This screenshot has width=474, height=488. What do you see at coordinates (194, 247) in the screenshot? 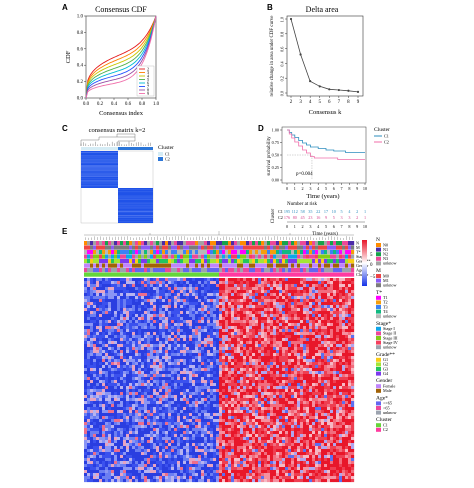
I see `e-annot-cell-m` at bounding box center [194, 247].